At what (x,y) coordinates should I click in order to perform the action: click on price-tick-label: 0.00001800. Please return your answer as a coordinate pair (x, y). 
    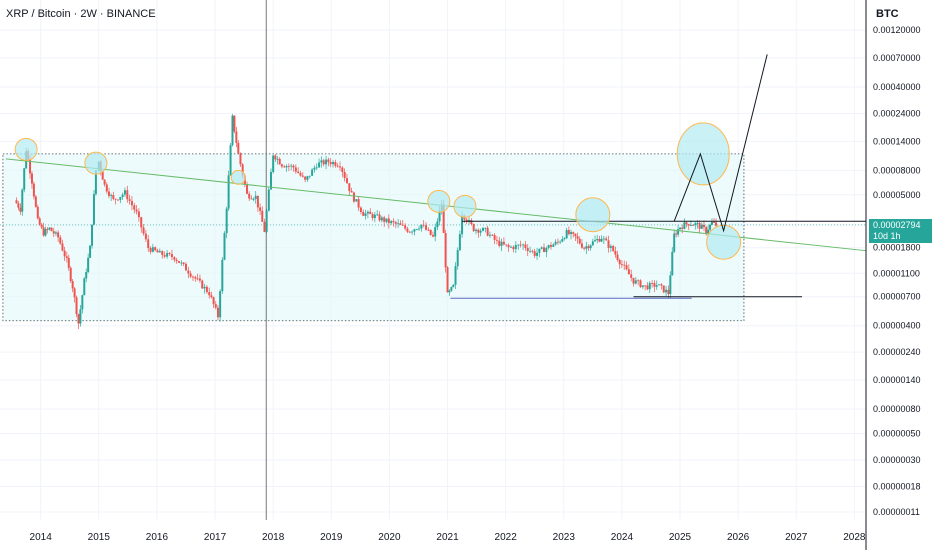
    Looking at the image, I should click on (897, 248).